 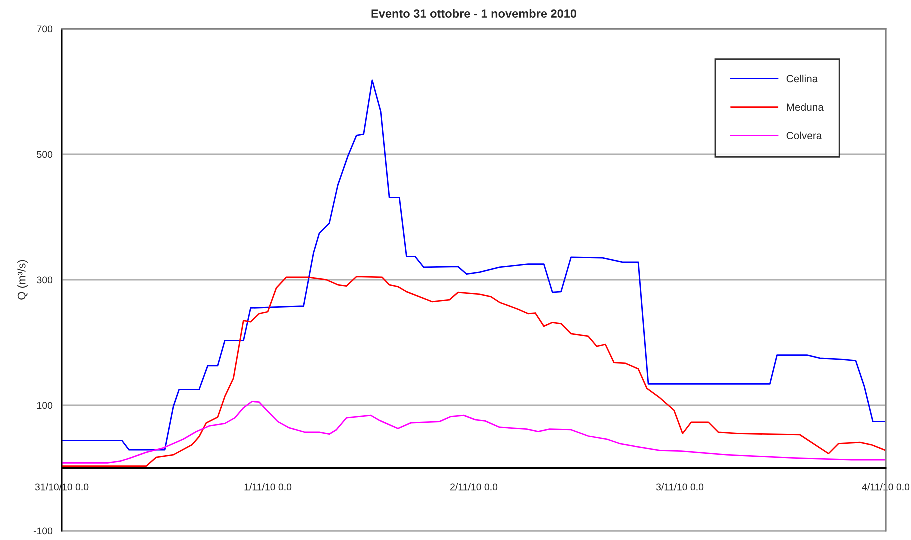 I want to click on chart-title: Evento 31 ottobre - 1 novembre 2010, so click(x=474, y=13).